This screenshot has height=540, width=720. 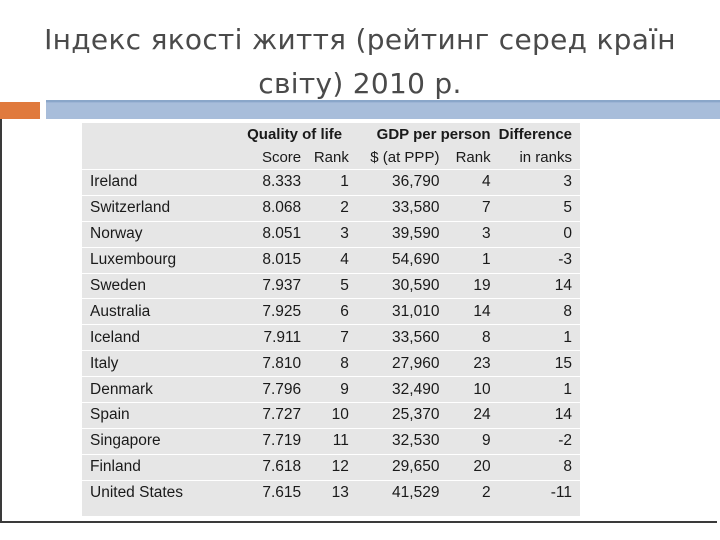 I want to click on cell-country: Australia, so click(x=159, y=311).